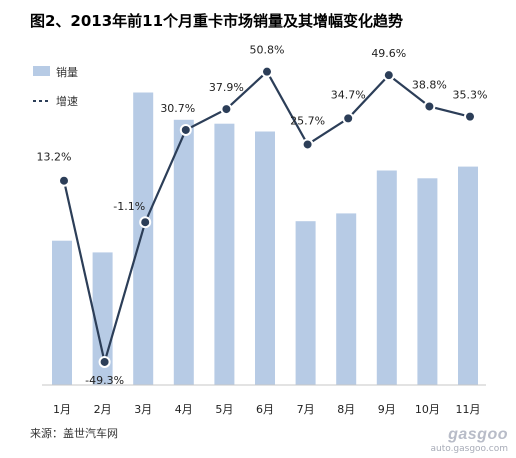  I want to click on growth-label-1: 13.2%, so click(54, 157).